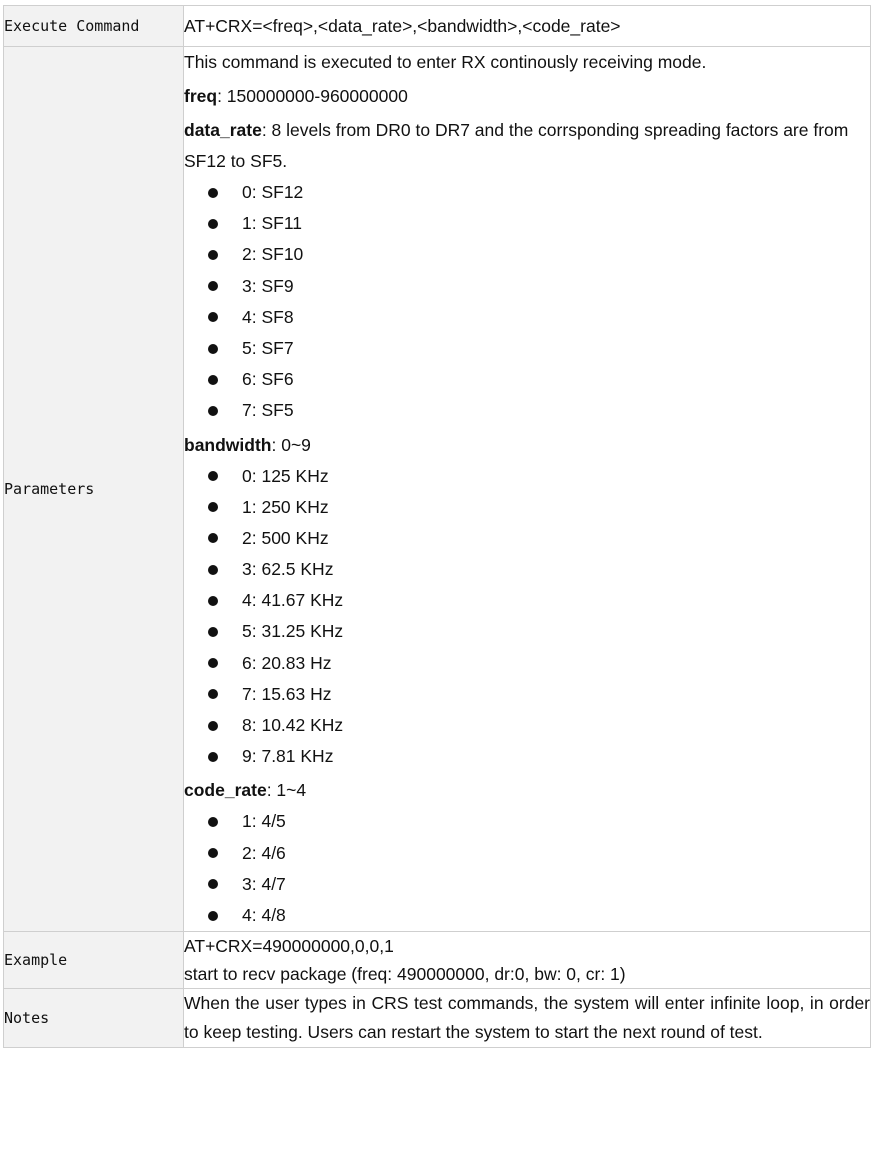 The height and width of the screenshot is (1155, 875). What do you see at coordinates (527, 507) in the screenshot?
I see `list-item: 1: 250 KHz` at bounding box center [527, 507].